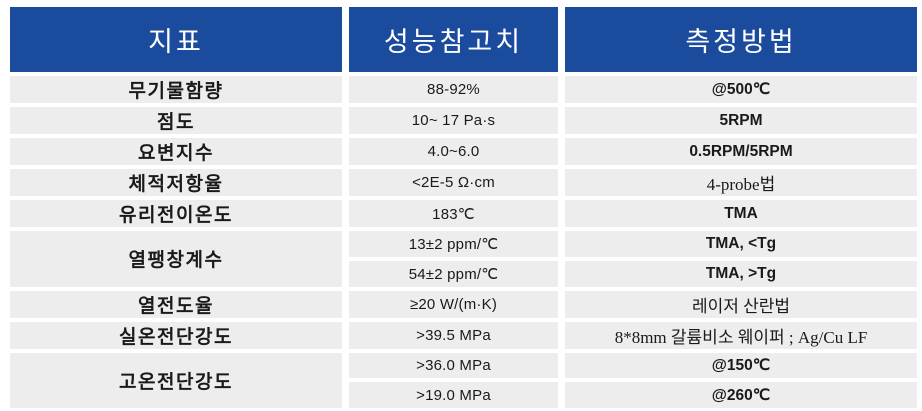 The height and width of the screenshot is (411, 922). Describe the element at coordinates (176, 213) in the screenshot. I see `cell-indicator: 유리전이온도` at that location.